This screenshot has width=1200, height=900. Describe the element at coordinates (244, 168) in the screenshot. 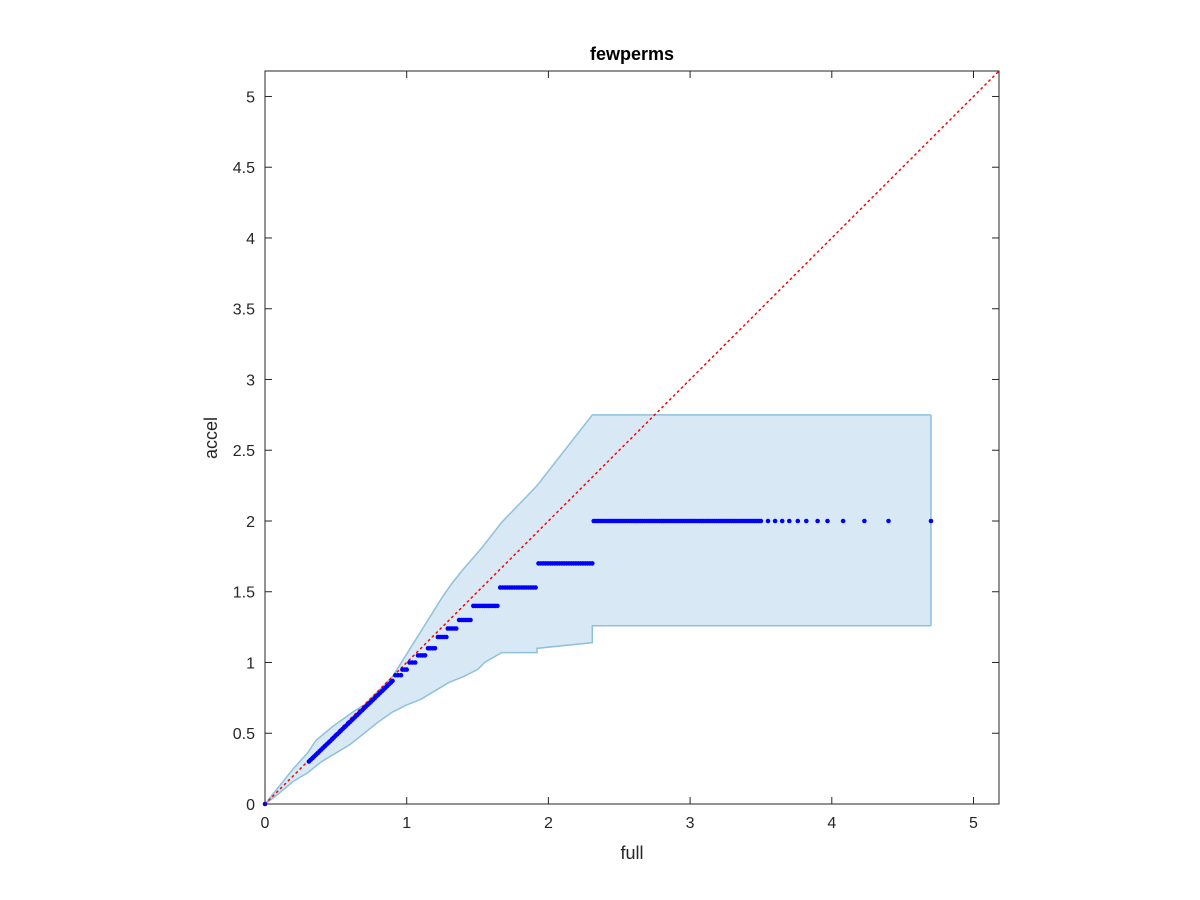

I see `y-tick-label: 4.5` at that location.